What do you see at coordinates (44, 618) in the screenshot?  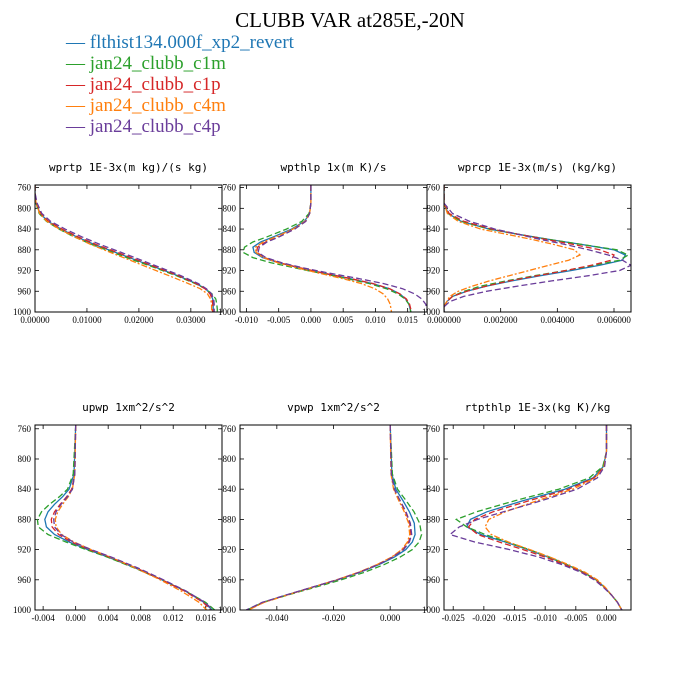 I see `x-tick-label: -0.004` at bounding box center [44, 618].